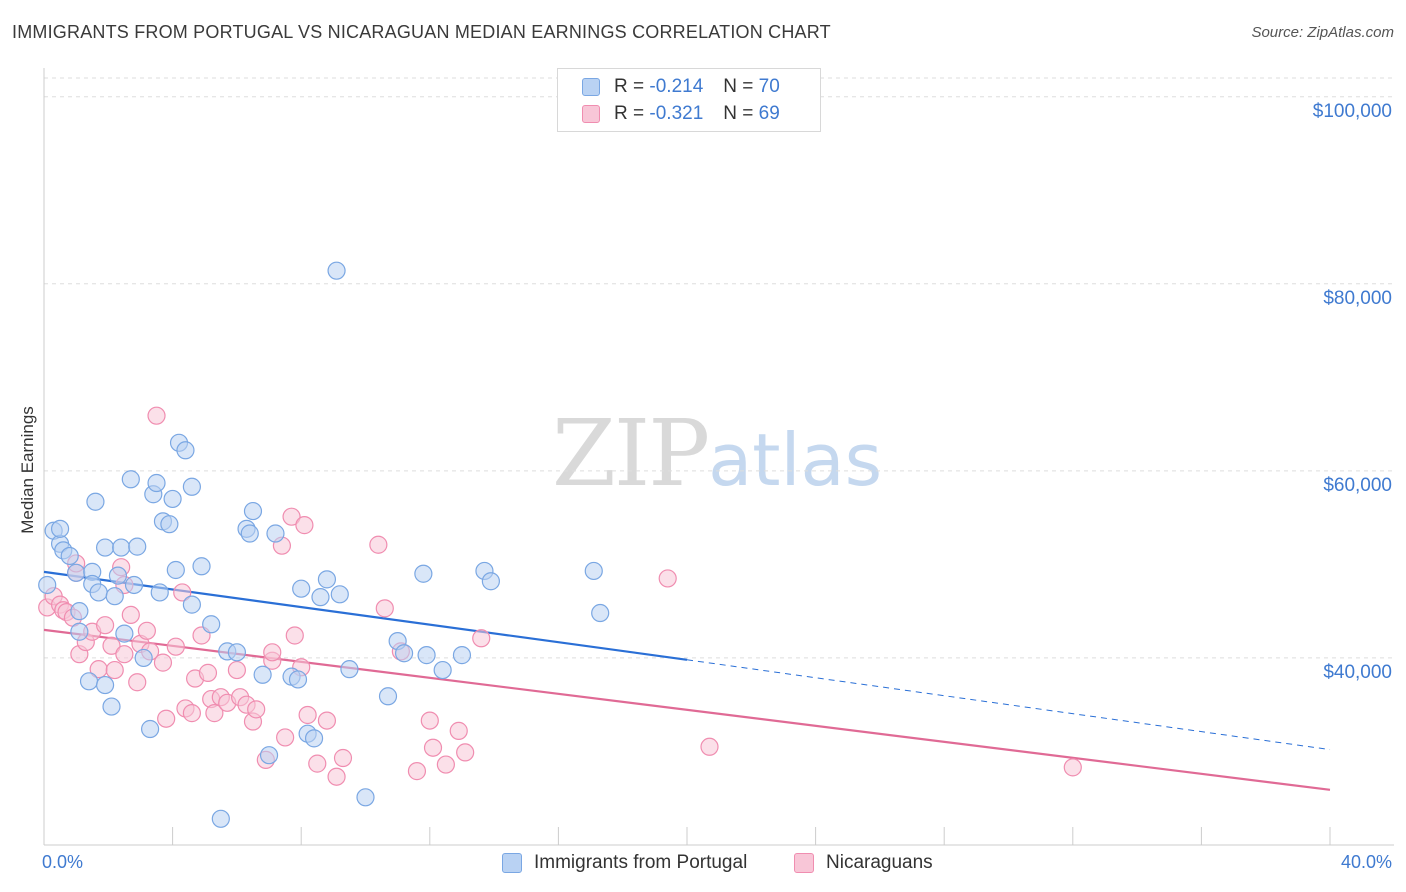  What do you see at coordinates (1357, 298) in the screenshot?
I see `y-tick-label: $80,000` at bounding box center [1357, 298].